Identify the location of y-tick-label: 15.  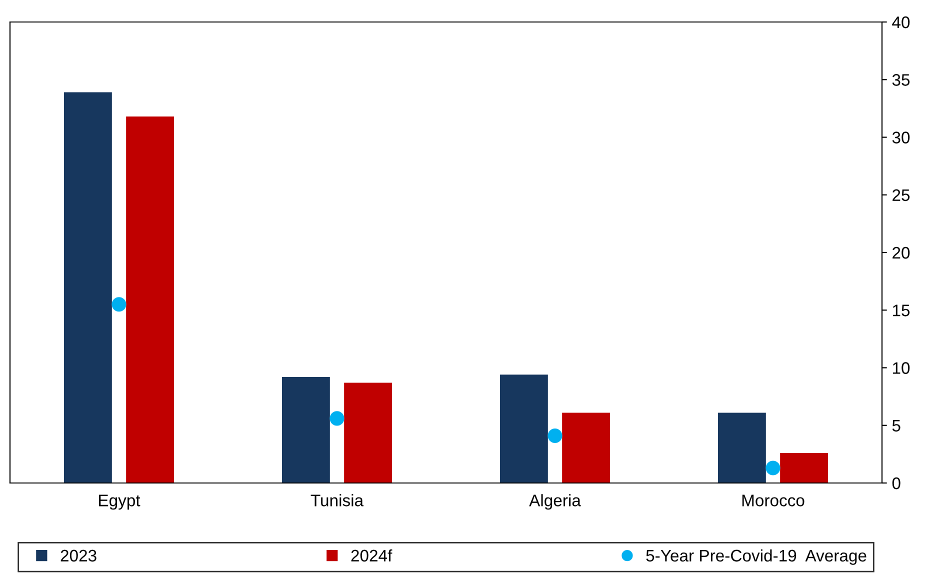
(901, 310).